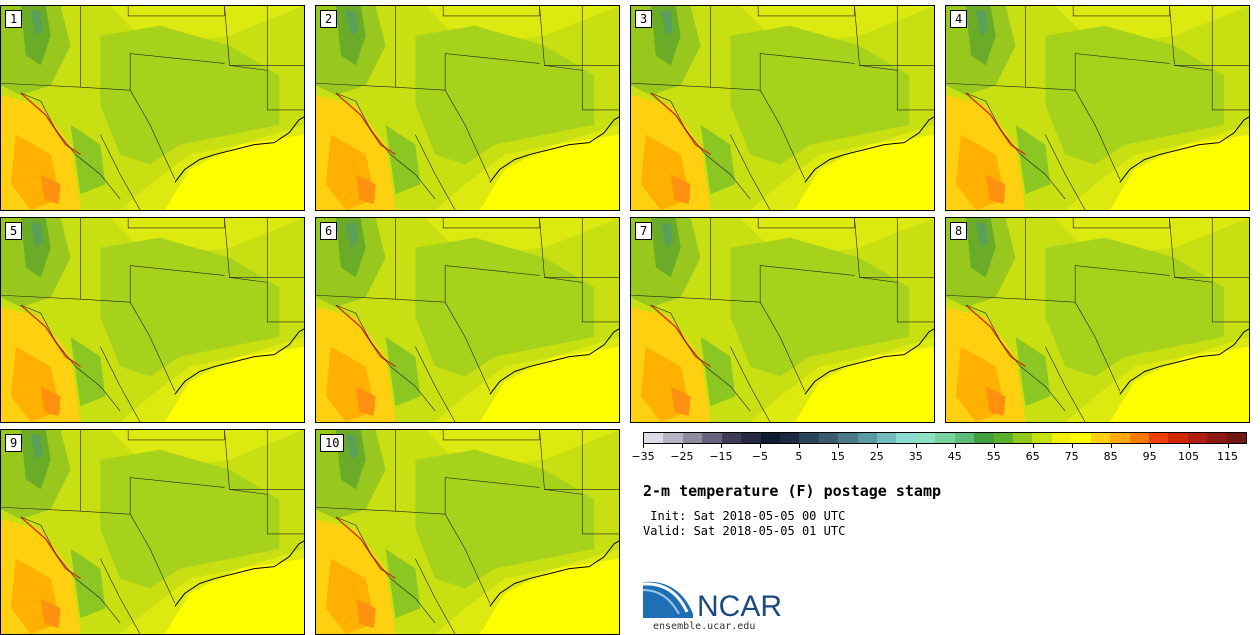 This screenshot has width=1260, height=635. What do you see at coordinates (644, 19) in the screenshot?
I see `panel-number-label: 3` at bounding box center [644, 19].